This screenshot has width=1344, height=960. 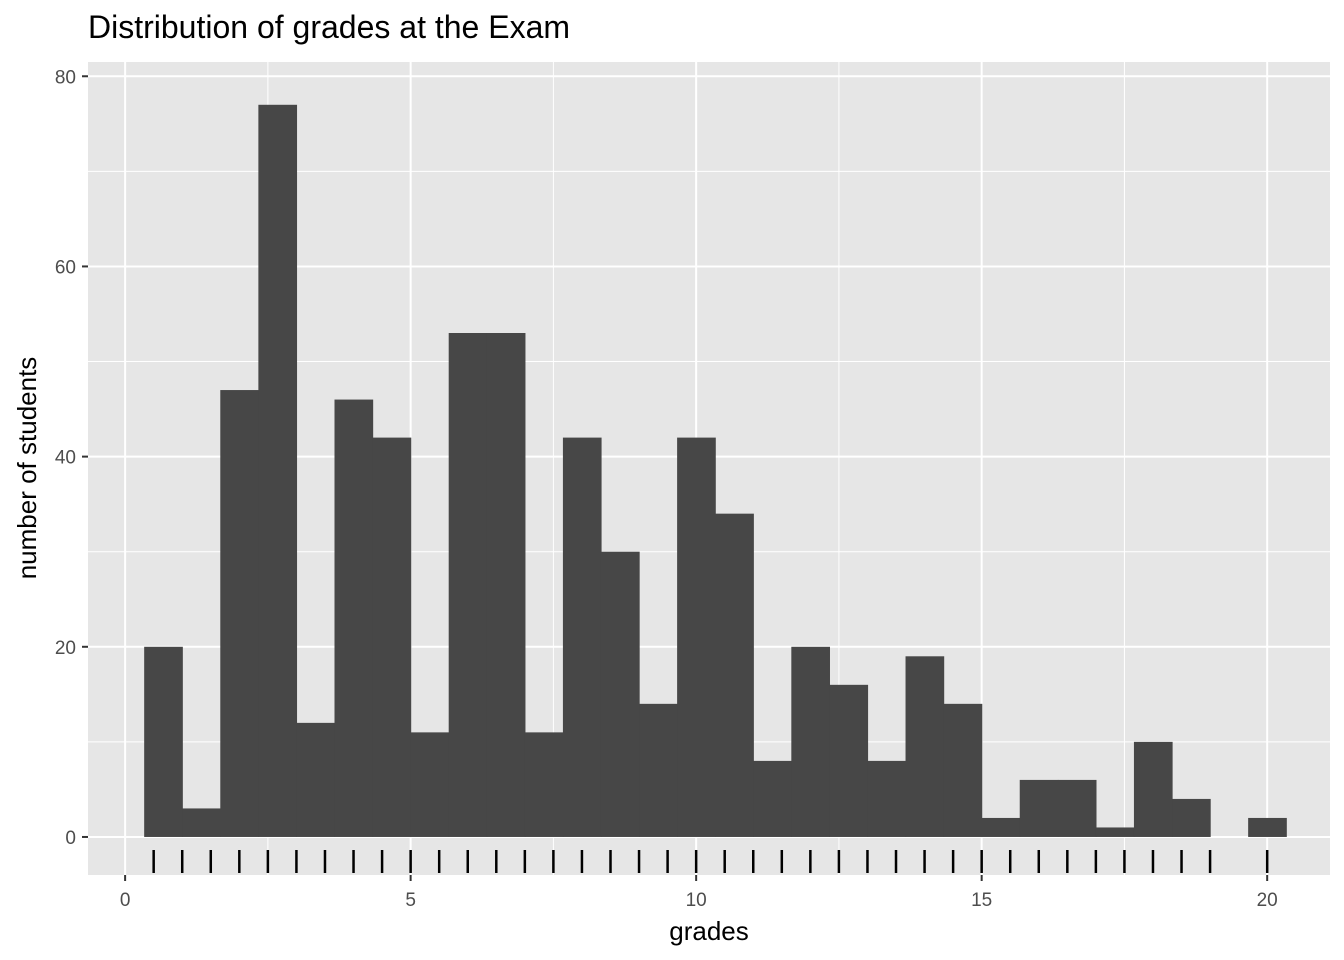 What do you see at coordinates (125, 900) in the screenshot?
I see `x-tick-label: 0` at bounding box center [125, 900].